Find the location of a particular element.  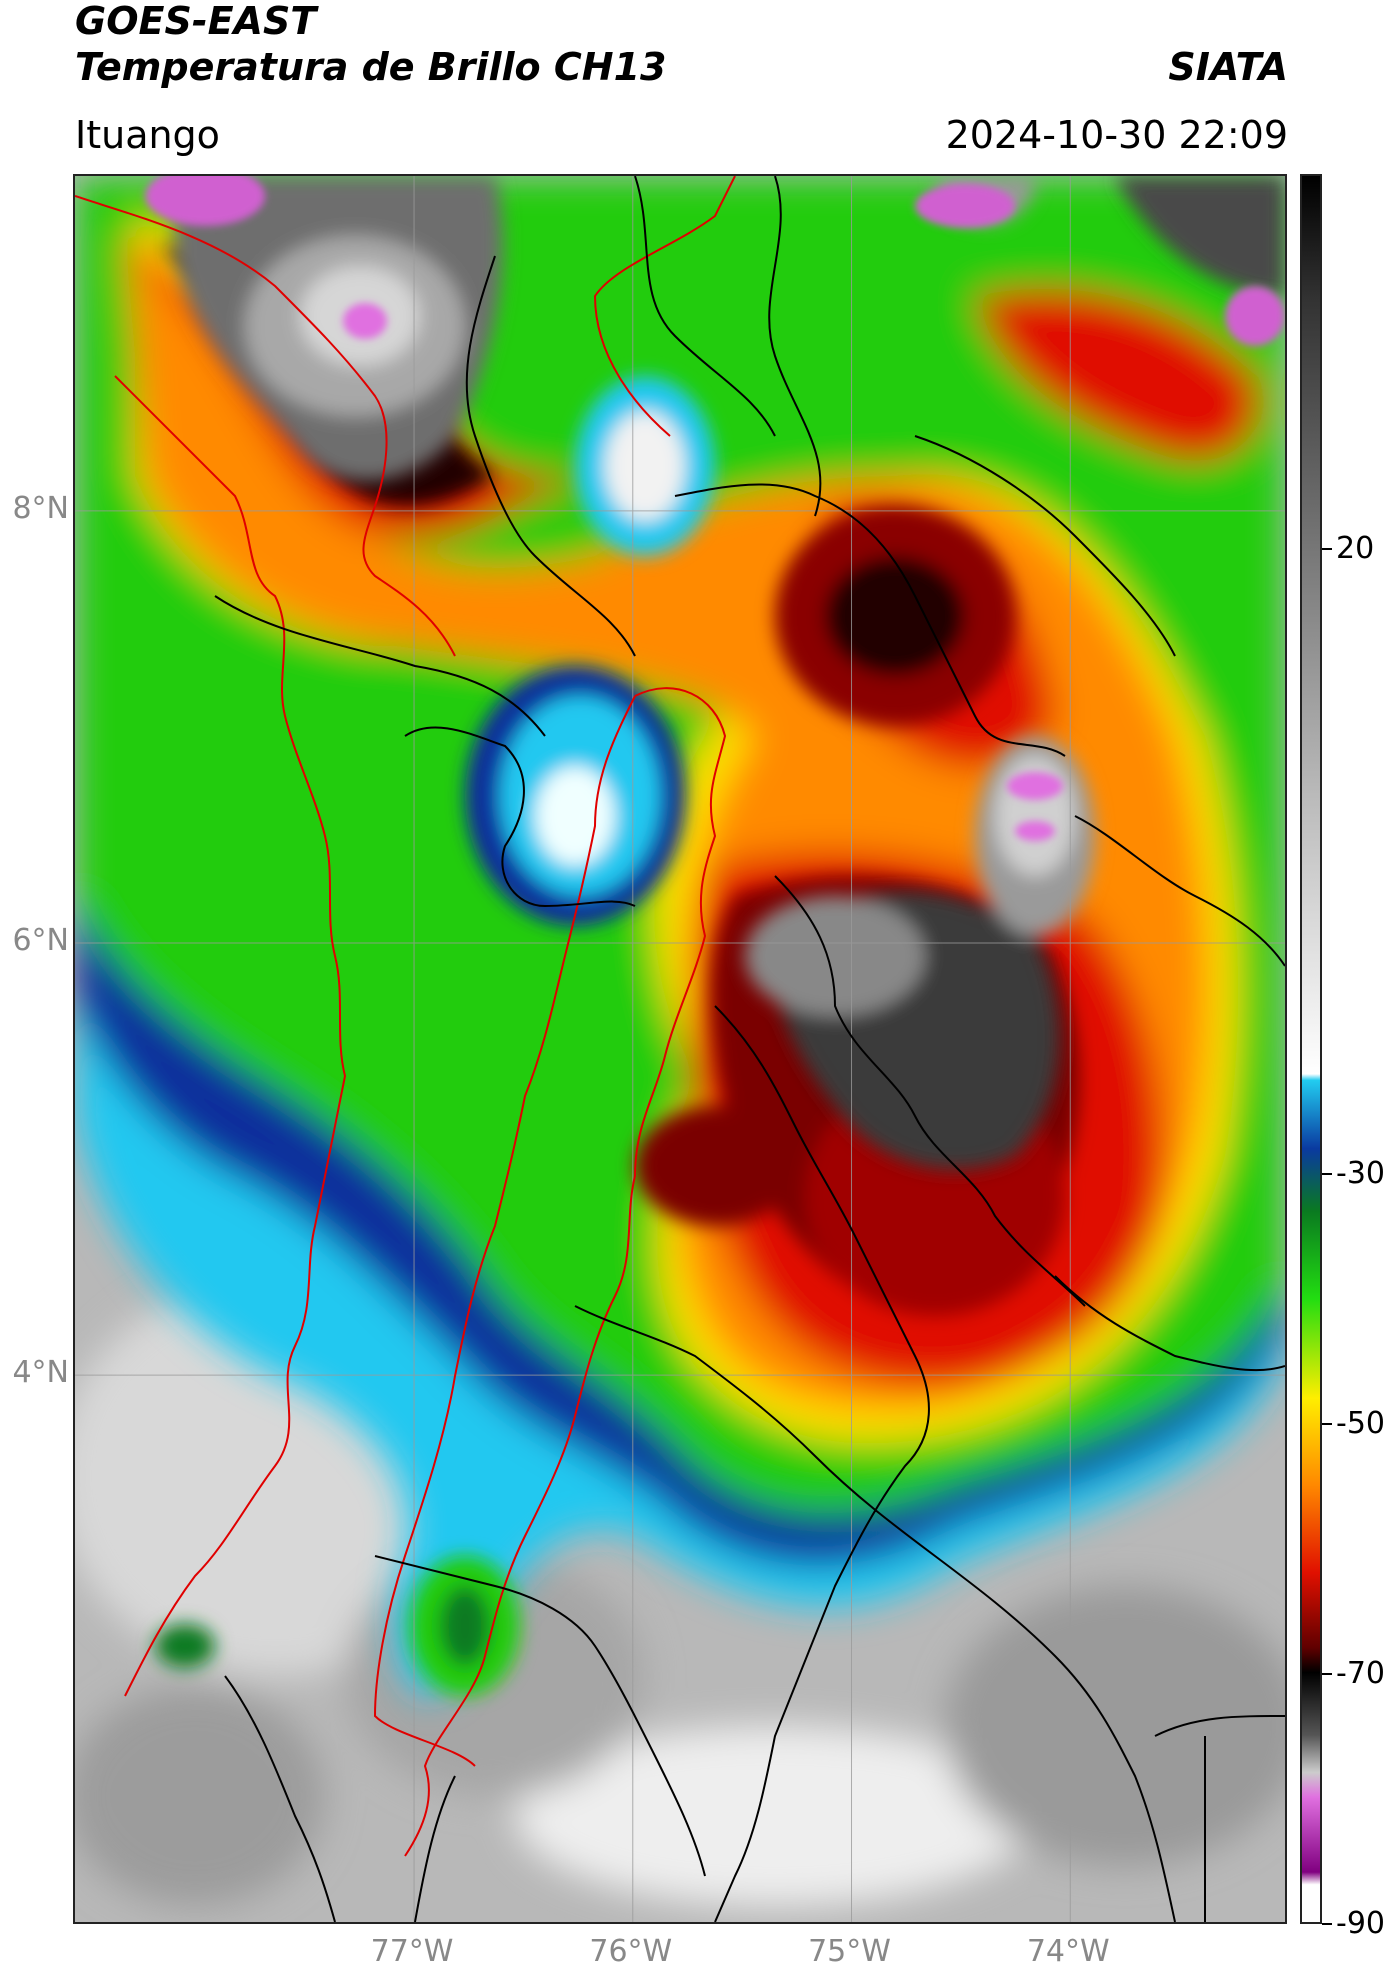

lat-tick-label-0: 8°N is located at coordinates (40, 508).